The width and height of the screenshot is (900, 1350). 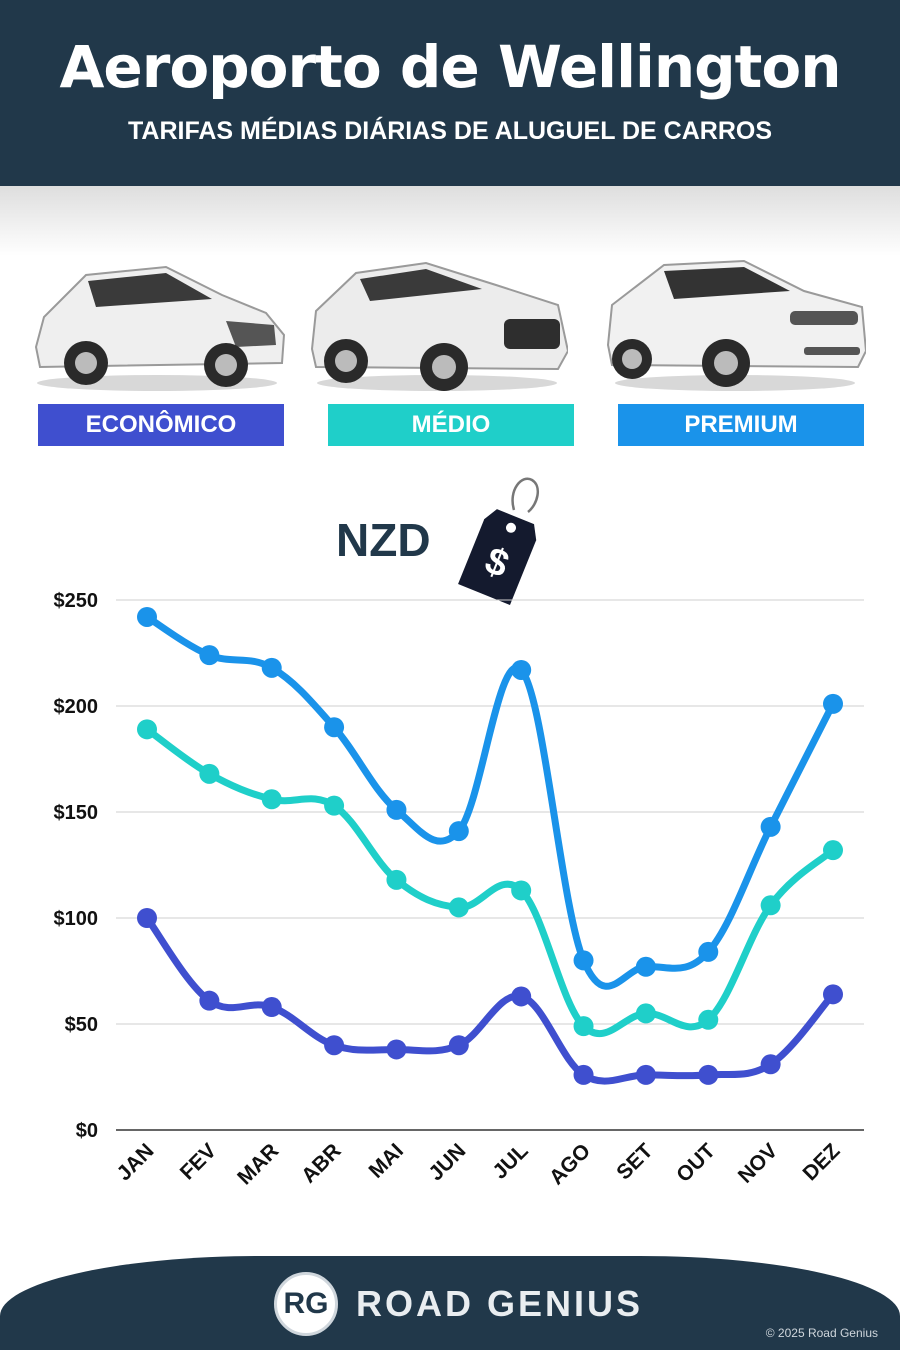 What do you see at coordinates (161, 425) in the screenshot?
I see `category-label-economy: ECONÔMICO` at bounding box center [161, 425].